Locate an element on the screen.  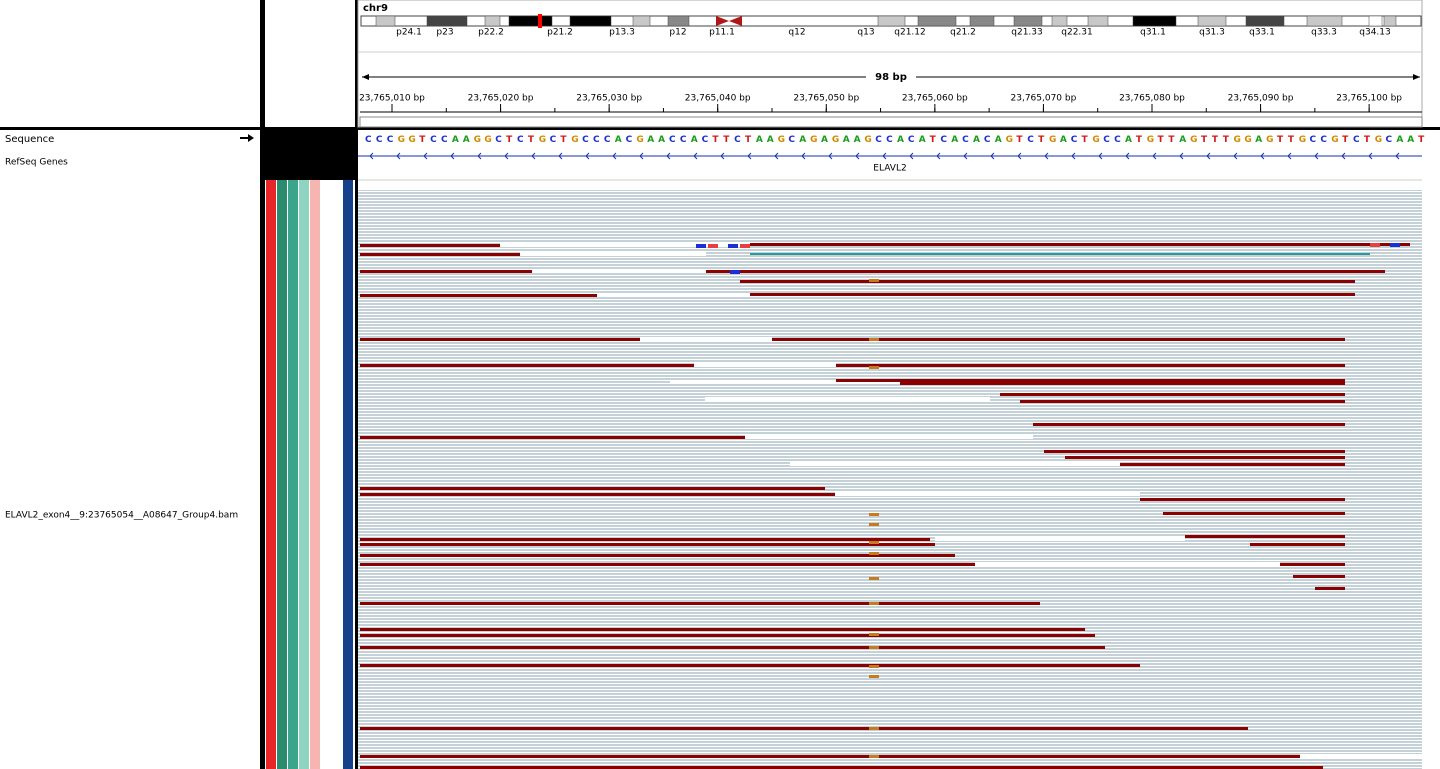
strand-arrow is located at coordinates (247, 138).